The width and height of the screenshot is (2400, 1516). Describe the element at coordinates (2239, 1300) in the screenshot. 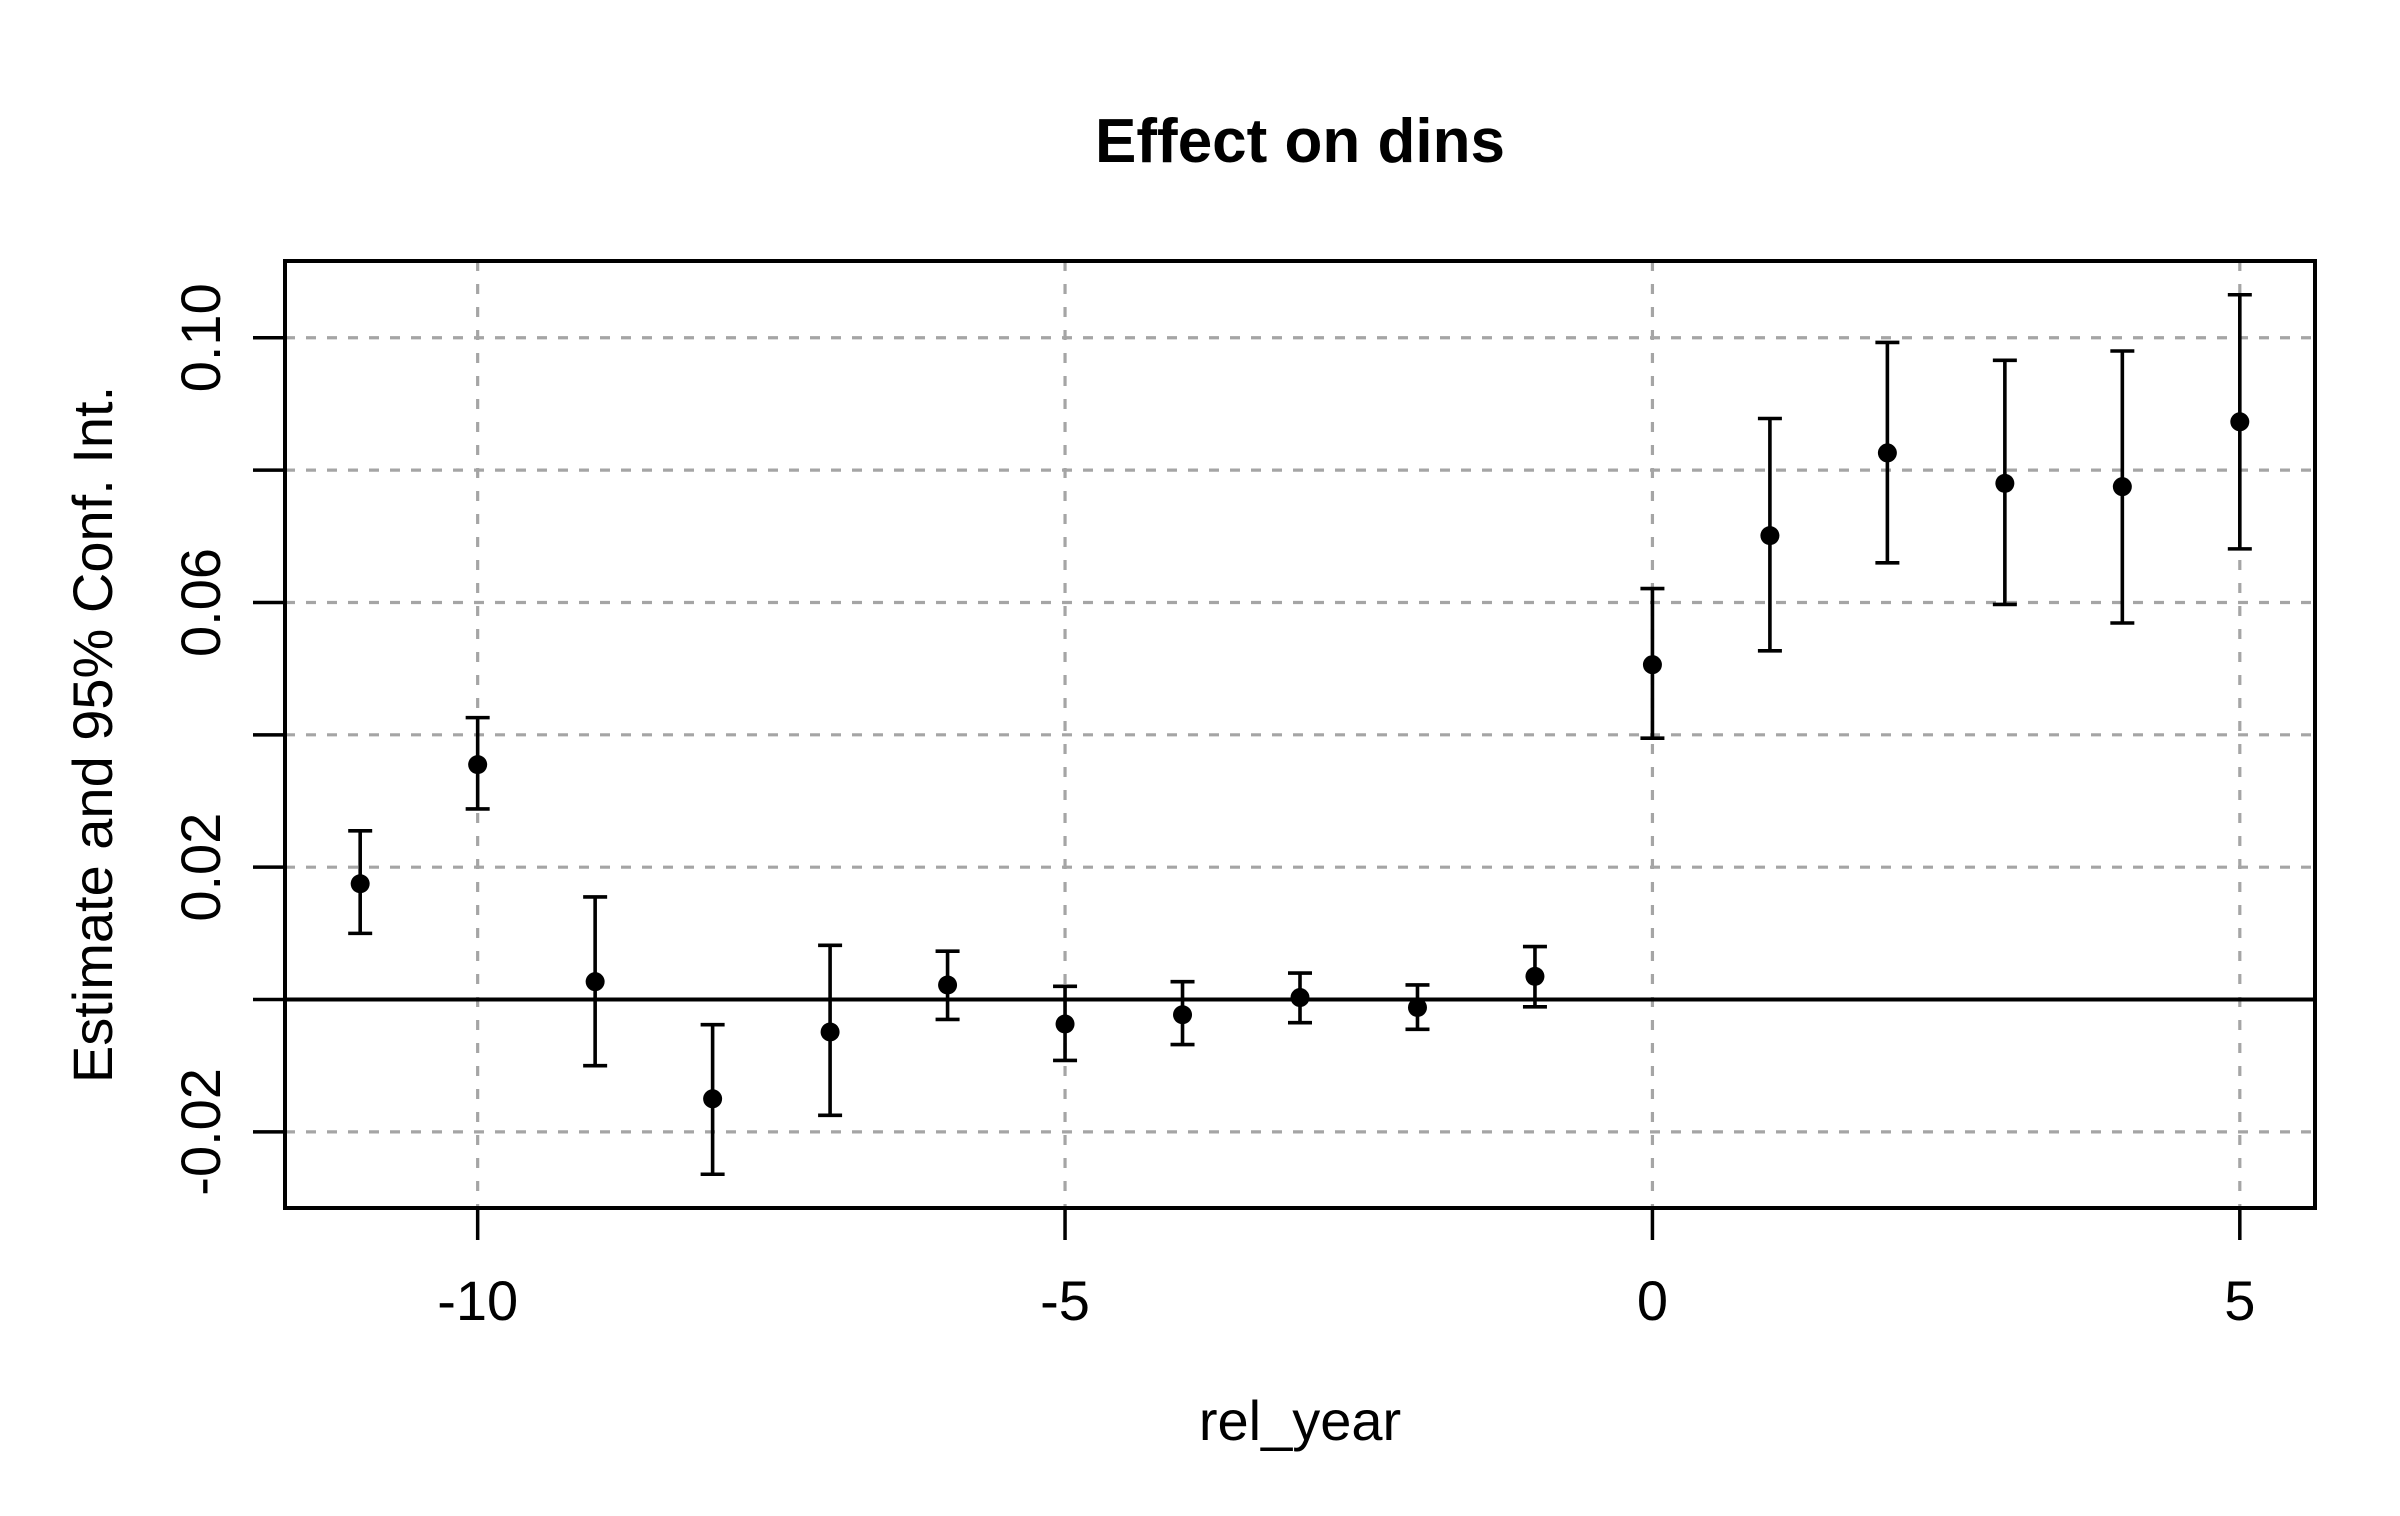

I see `x-tick-label: 5` at that location.